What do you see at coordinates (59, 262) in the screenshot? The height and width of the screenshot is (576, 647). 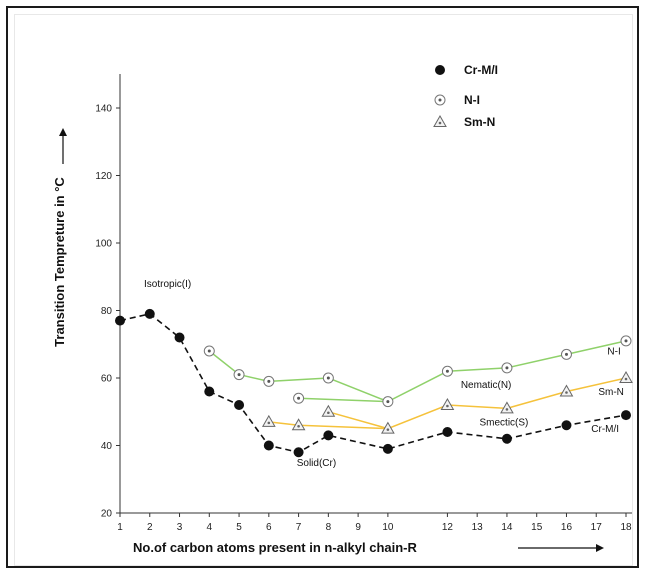 I see `y-axis-title: Transition Tempreture in °C` at bounding box center [59, 262].